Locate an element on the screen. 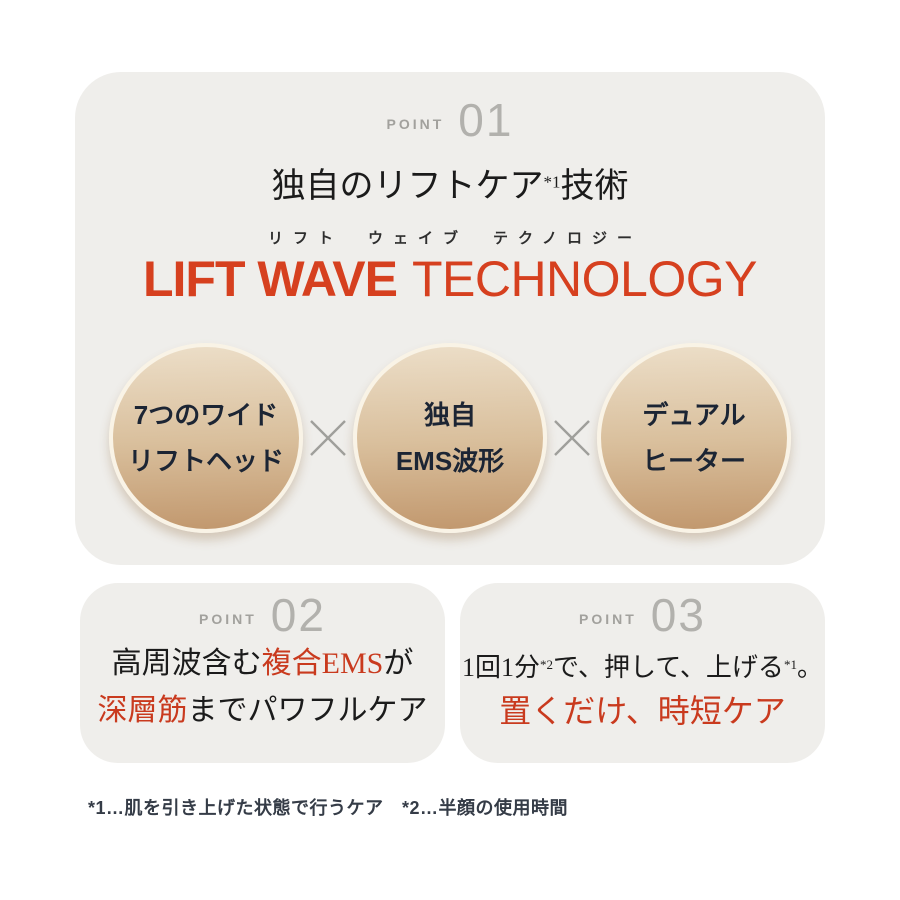 This screenshot has height=900, width=900. point-01-title: 独自のリフトケア*1技術 is located at coordinates (450, 186).